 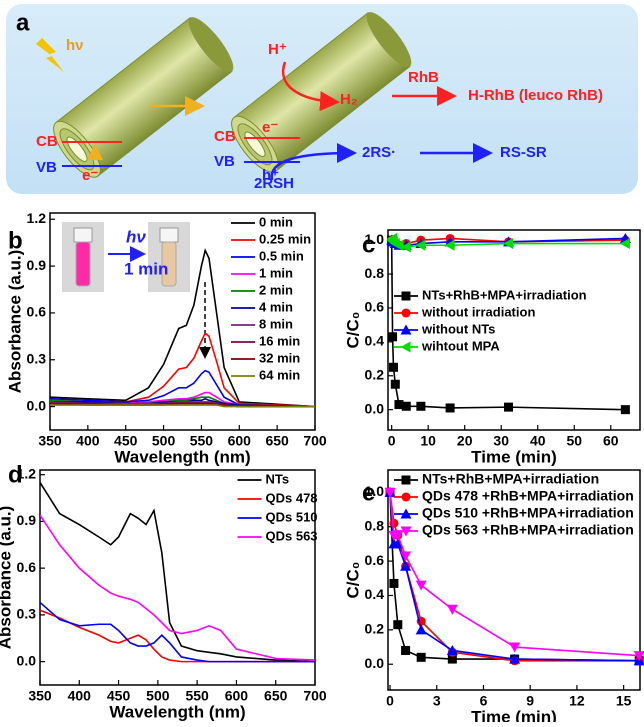 What do you see at coordinates (465, 441) in the screenshot?
I see `x-tick-label: 20` at bounding box center [465, 441].